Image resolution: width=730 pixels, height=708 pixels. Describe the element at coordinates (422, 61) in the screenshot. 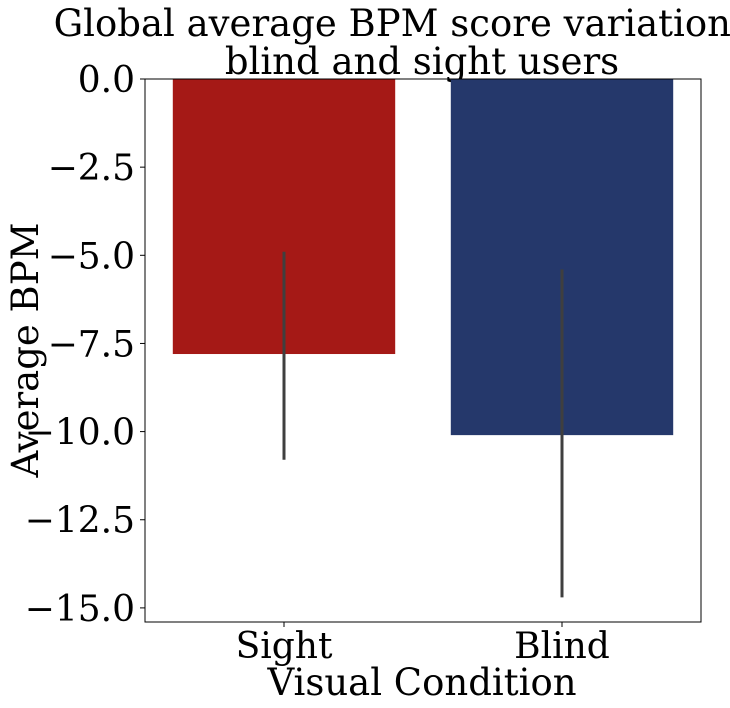

I see `chart-title-line-2: blind and sight users` at that location.